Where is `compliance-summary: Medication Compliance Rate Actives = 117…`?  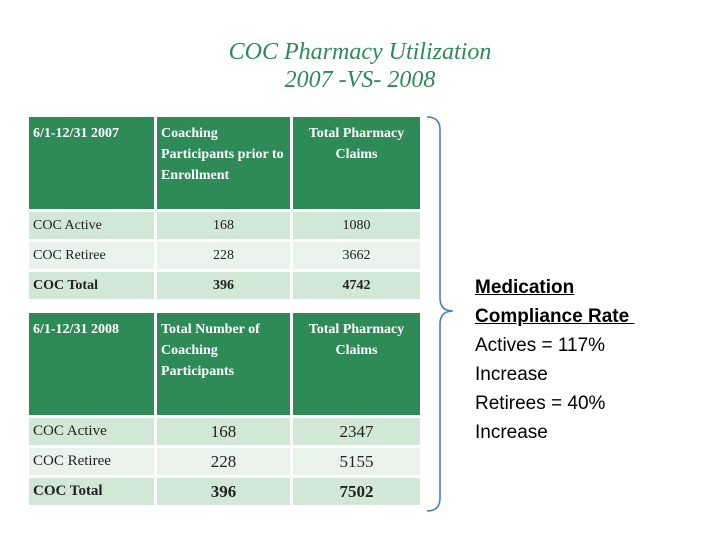
compliance-summary: Medication Compliance Rate Actives = 117… is located at coordinates (597, 360).